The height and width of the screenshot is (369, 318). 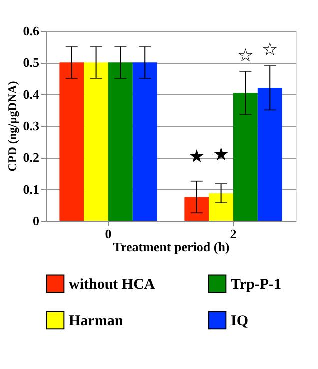 I want to click on y-tick-label: 0.5, so click(x=31, y=62).